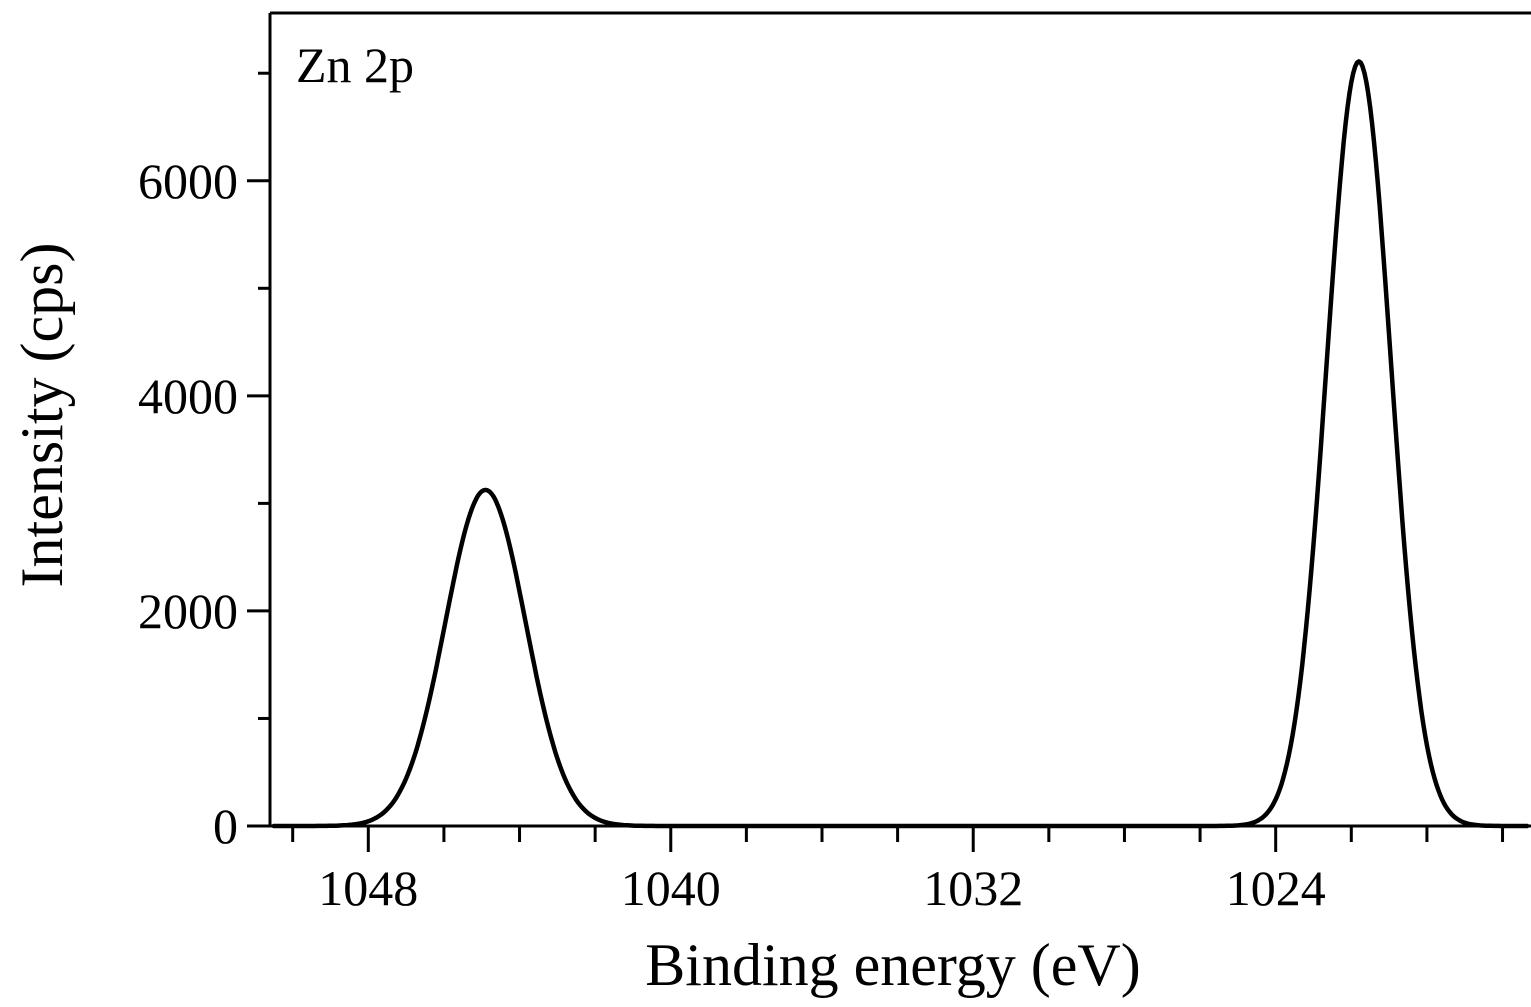 The width and height of the screenshot is (1531, 1007). I want to click on y-axis-ticks: 0 2000 4000 6000, so click(204, 462).